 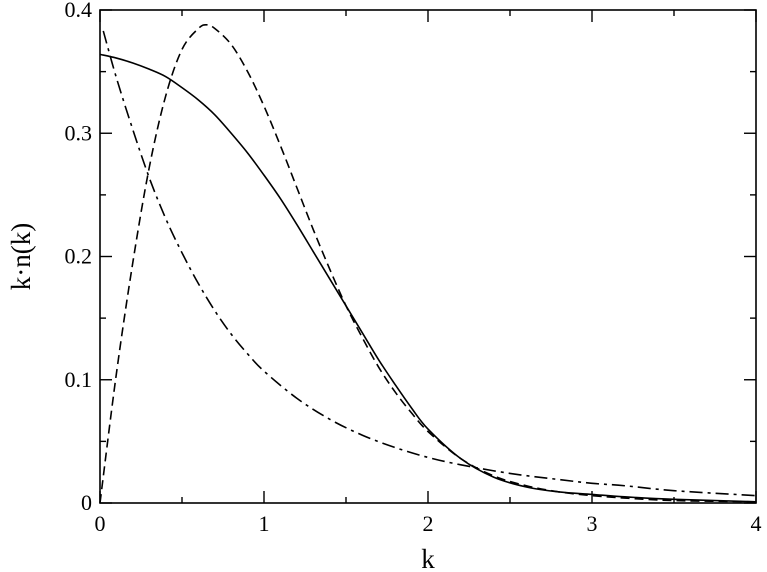 I want to click on y-tick-label: 0, so click(x=86, y=502).